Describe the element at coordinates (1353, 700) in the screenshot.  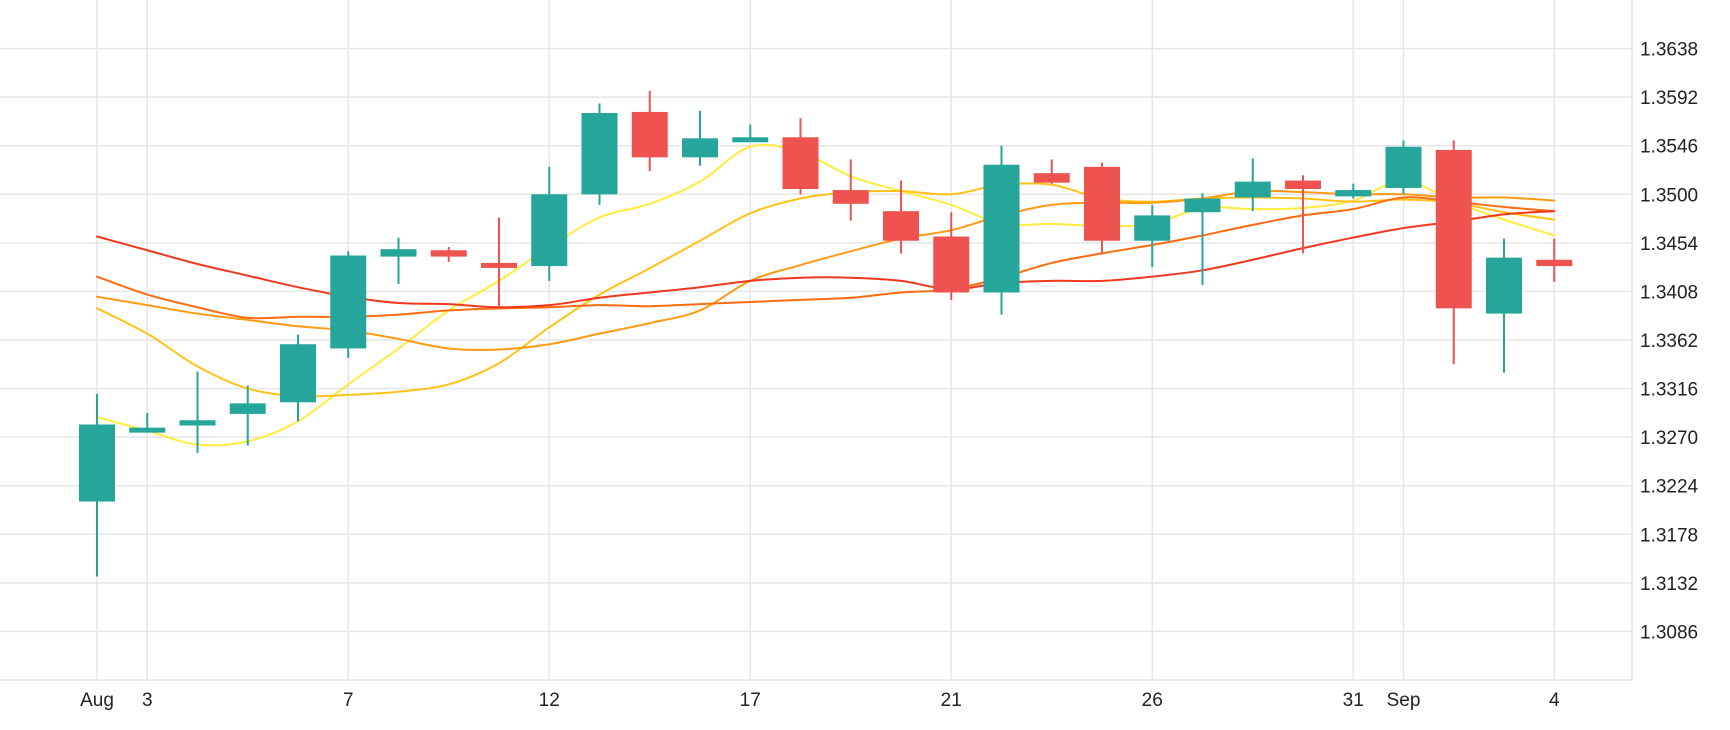
I see `x-tick-label: 31` at that location.